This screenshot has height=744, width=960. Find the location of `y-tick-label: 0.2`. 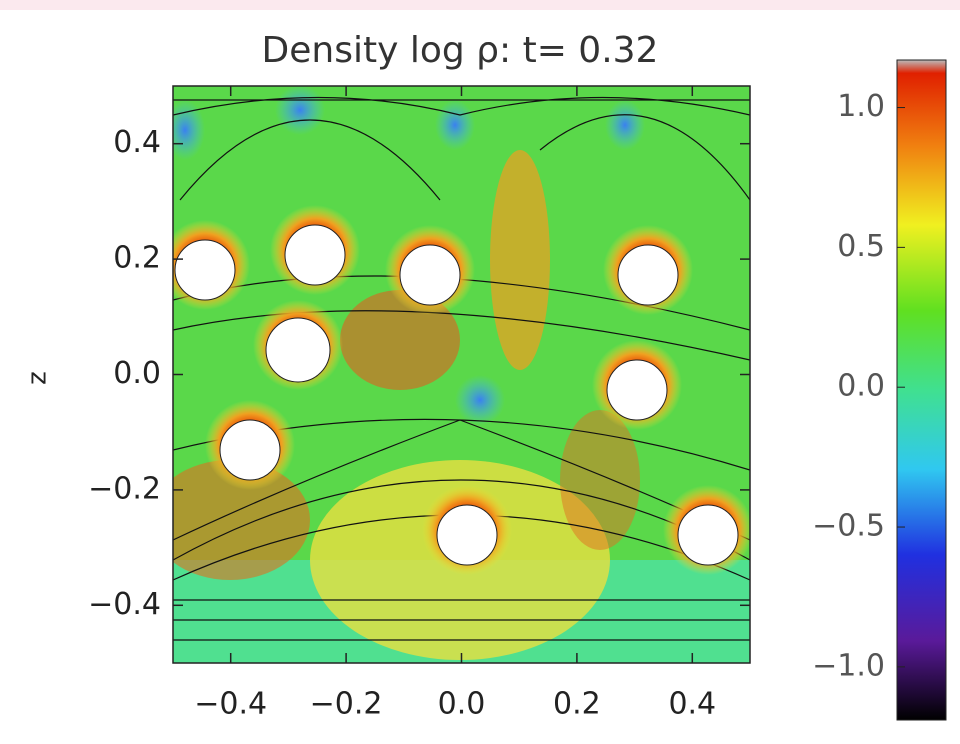

y-tick-label: 0.2 is located at coordinates (137, 258).